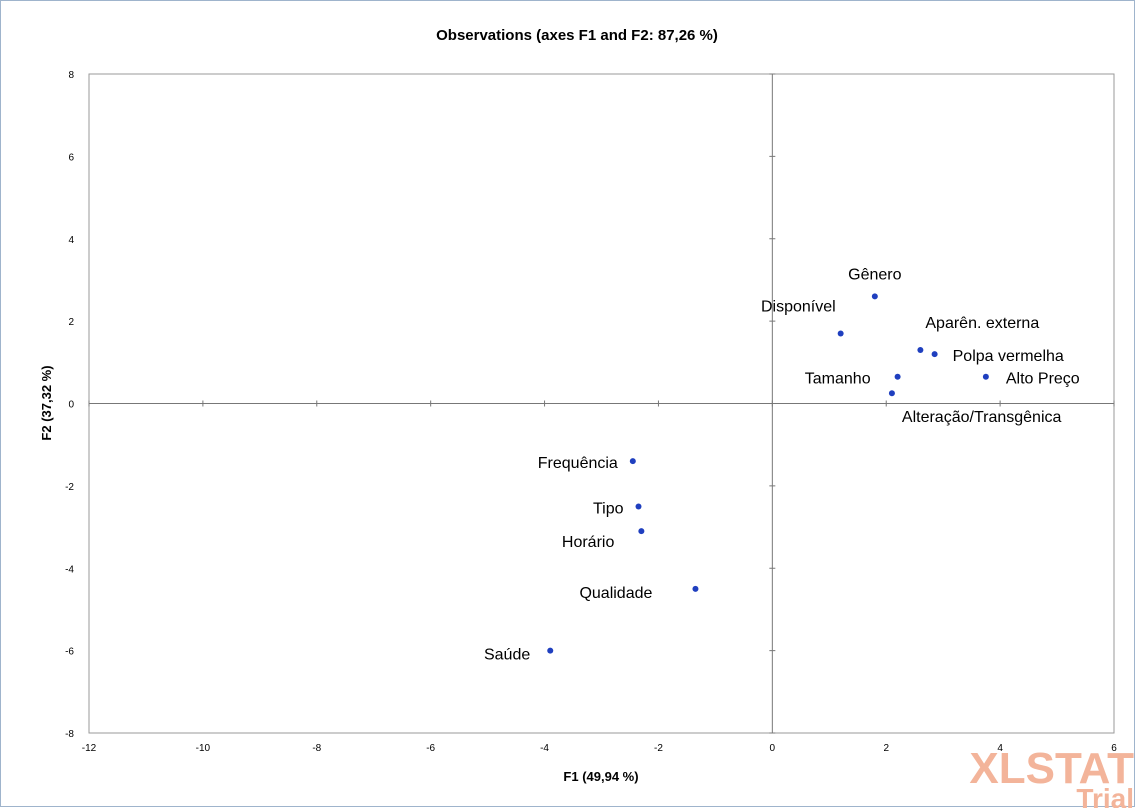  What do you see at coordinates (588, 542) in the screenshot?
I see `point-label: Horário` at bounding box center [588, 542].